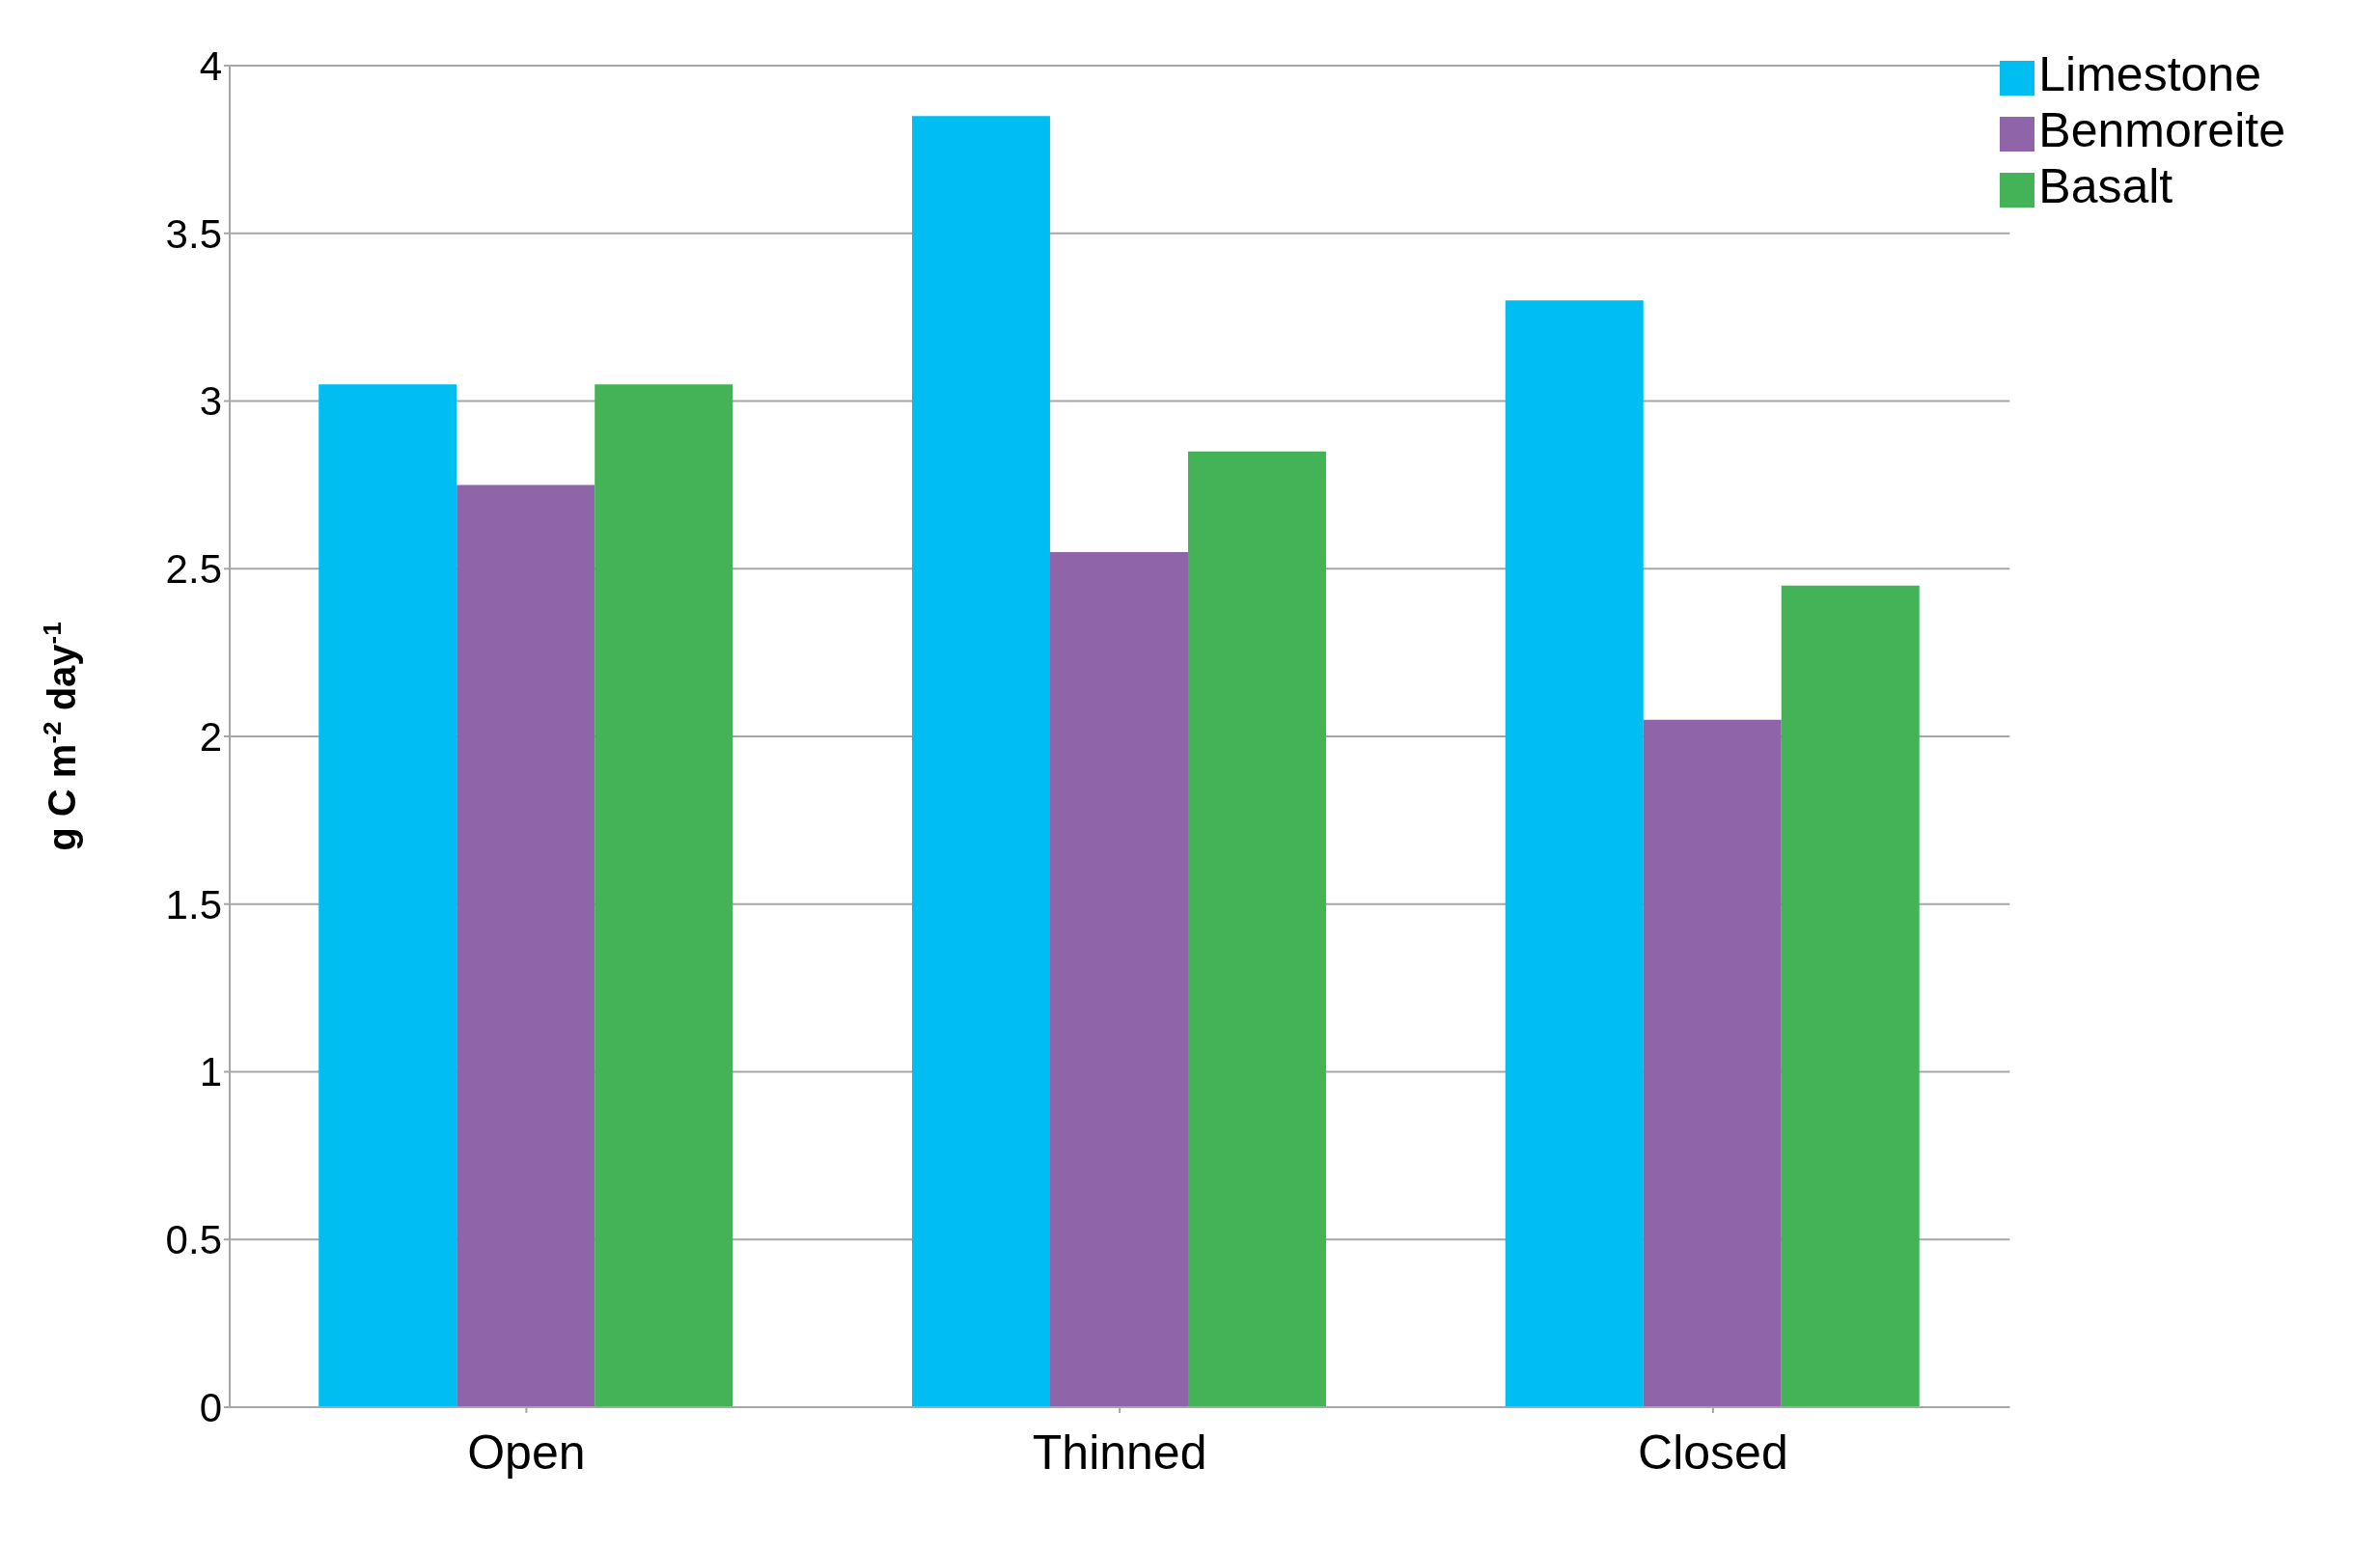 This screenshot has height=1551, width=2380. Describe the element at coordinates (194, 233) in the screenshot. I see `y-tick-label: 3.5` at that location.